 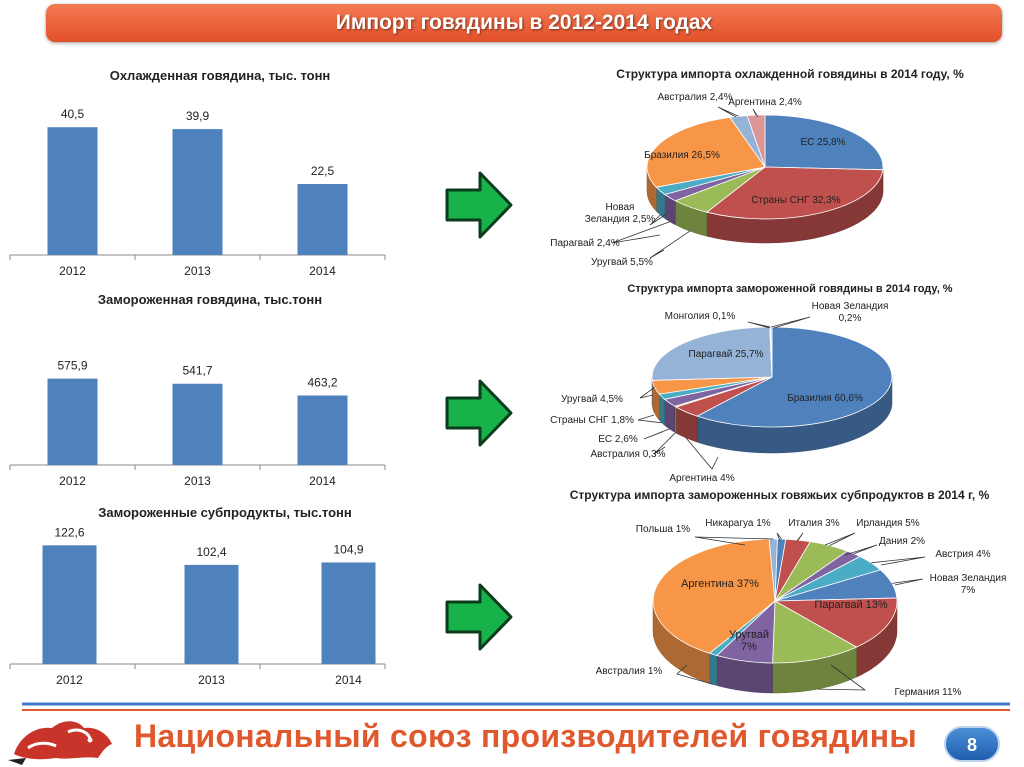 What do you see at coordinates (629, 671) in the screenshot?
I see `pie-slice-label: Австралия 1%` at bounding box center [629, 671].